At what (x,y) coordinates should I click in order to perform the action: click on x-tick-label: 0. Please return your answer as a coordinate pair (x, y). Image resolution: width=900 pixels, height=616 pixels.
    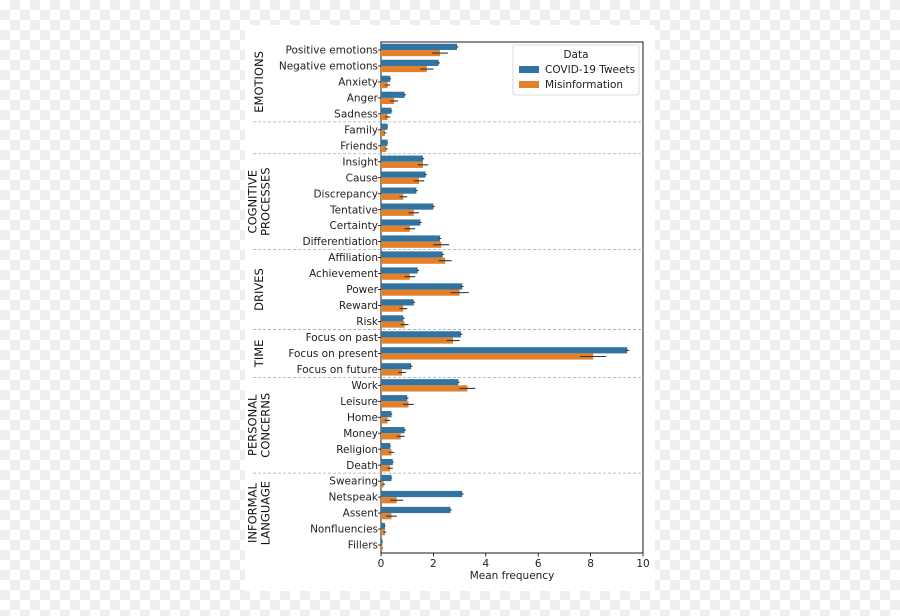
    Looking at the image, I should click on (381, 564).